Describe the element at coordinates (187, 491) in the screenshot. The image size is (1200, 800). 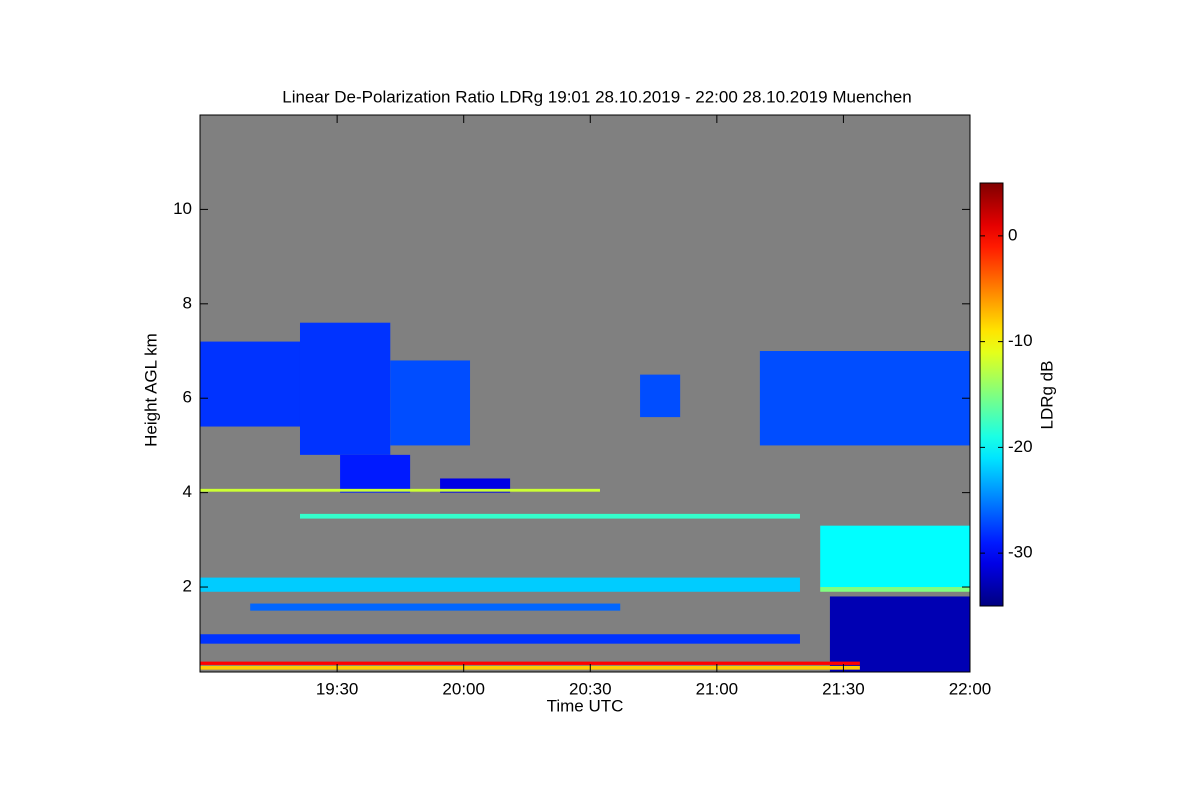
I see `y-tick-label: 4` at that location.